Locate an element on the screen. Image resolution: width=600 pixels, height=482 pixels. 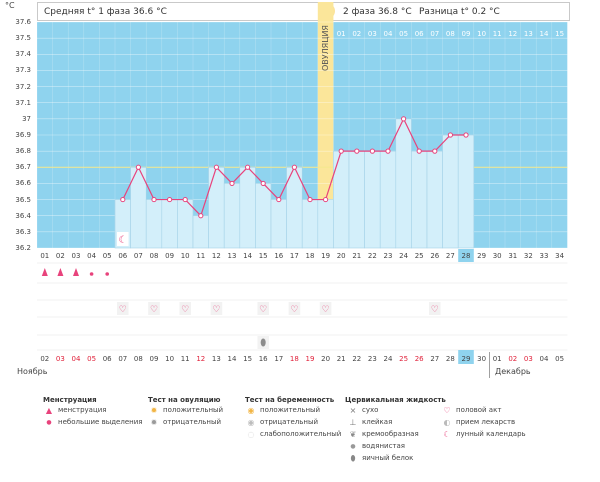
date-label: 07 is located at coordinates (123, 359).